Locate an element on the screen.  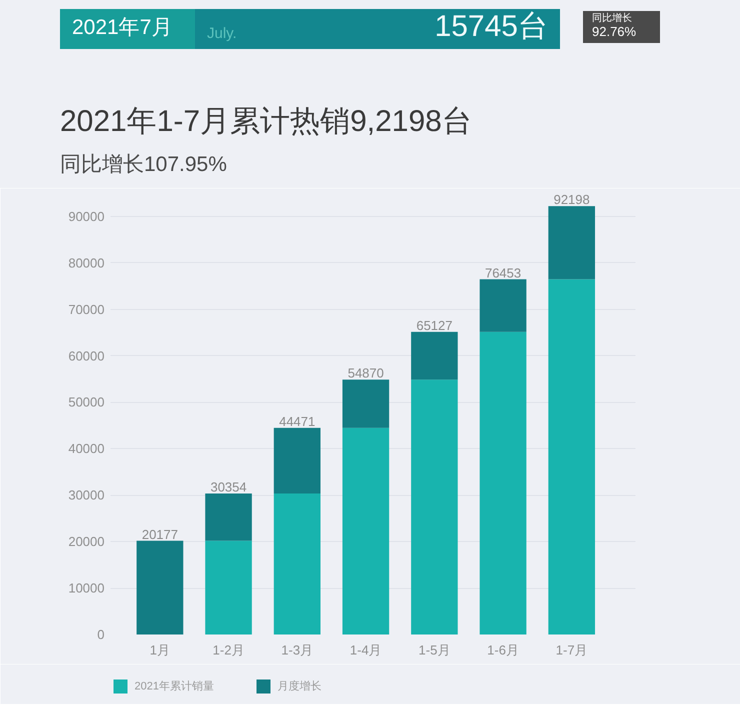
x-tick-label: 1-4月 is located at coordinates (366, 650).